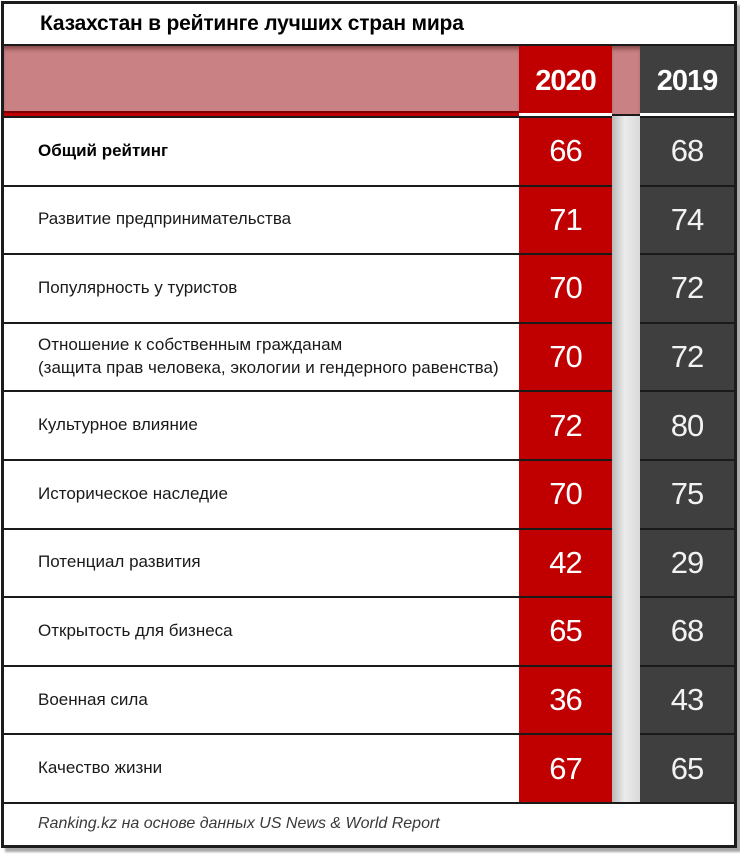 The image size is (740, 865). I want to click on table-row: Качество жизни 67 65, so click(369, 767).